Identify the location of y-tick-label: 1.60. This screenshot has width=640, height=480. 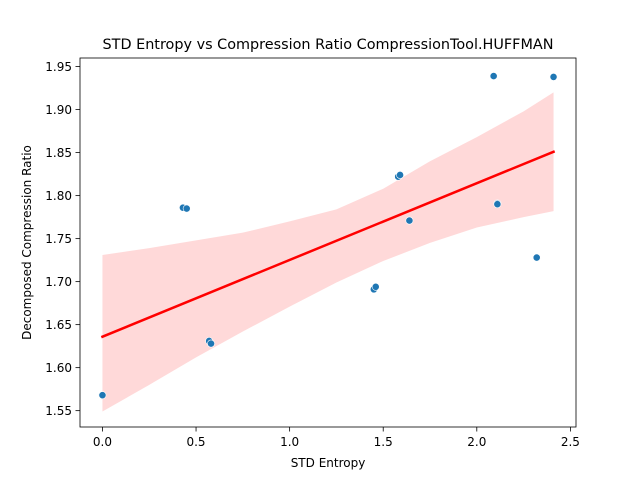
(58, 368).